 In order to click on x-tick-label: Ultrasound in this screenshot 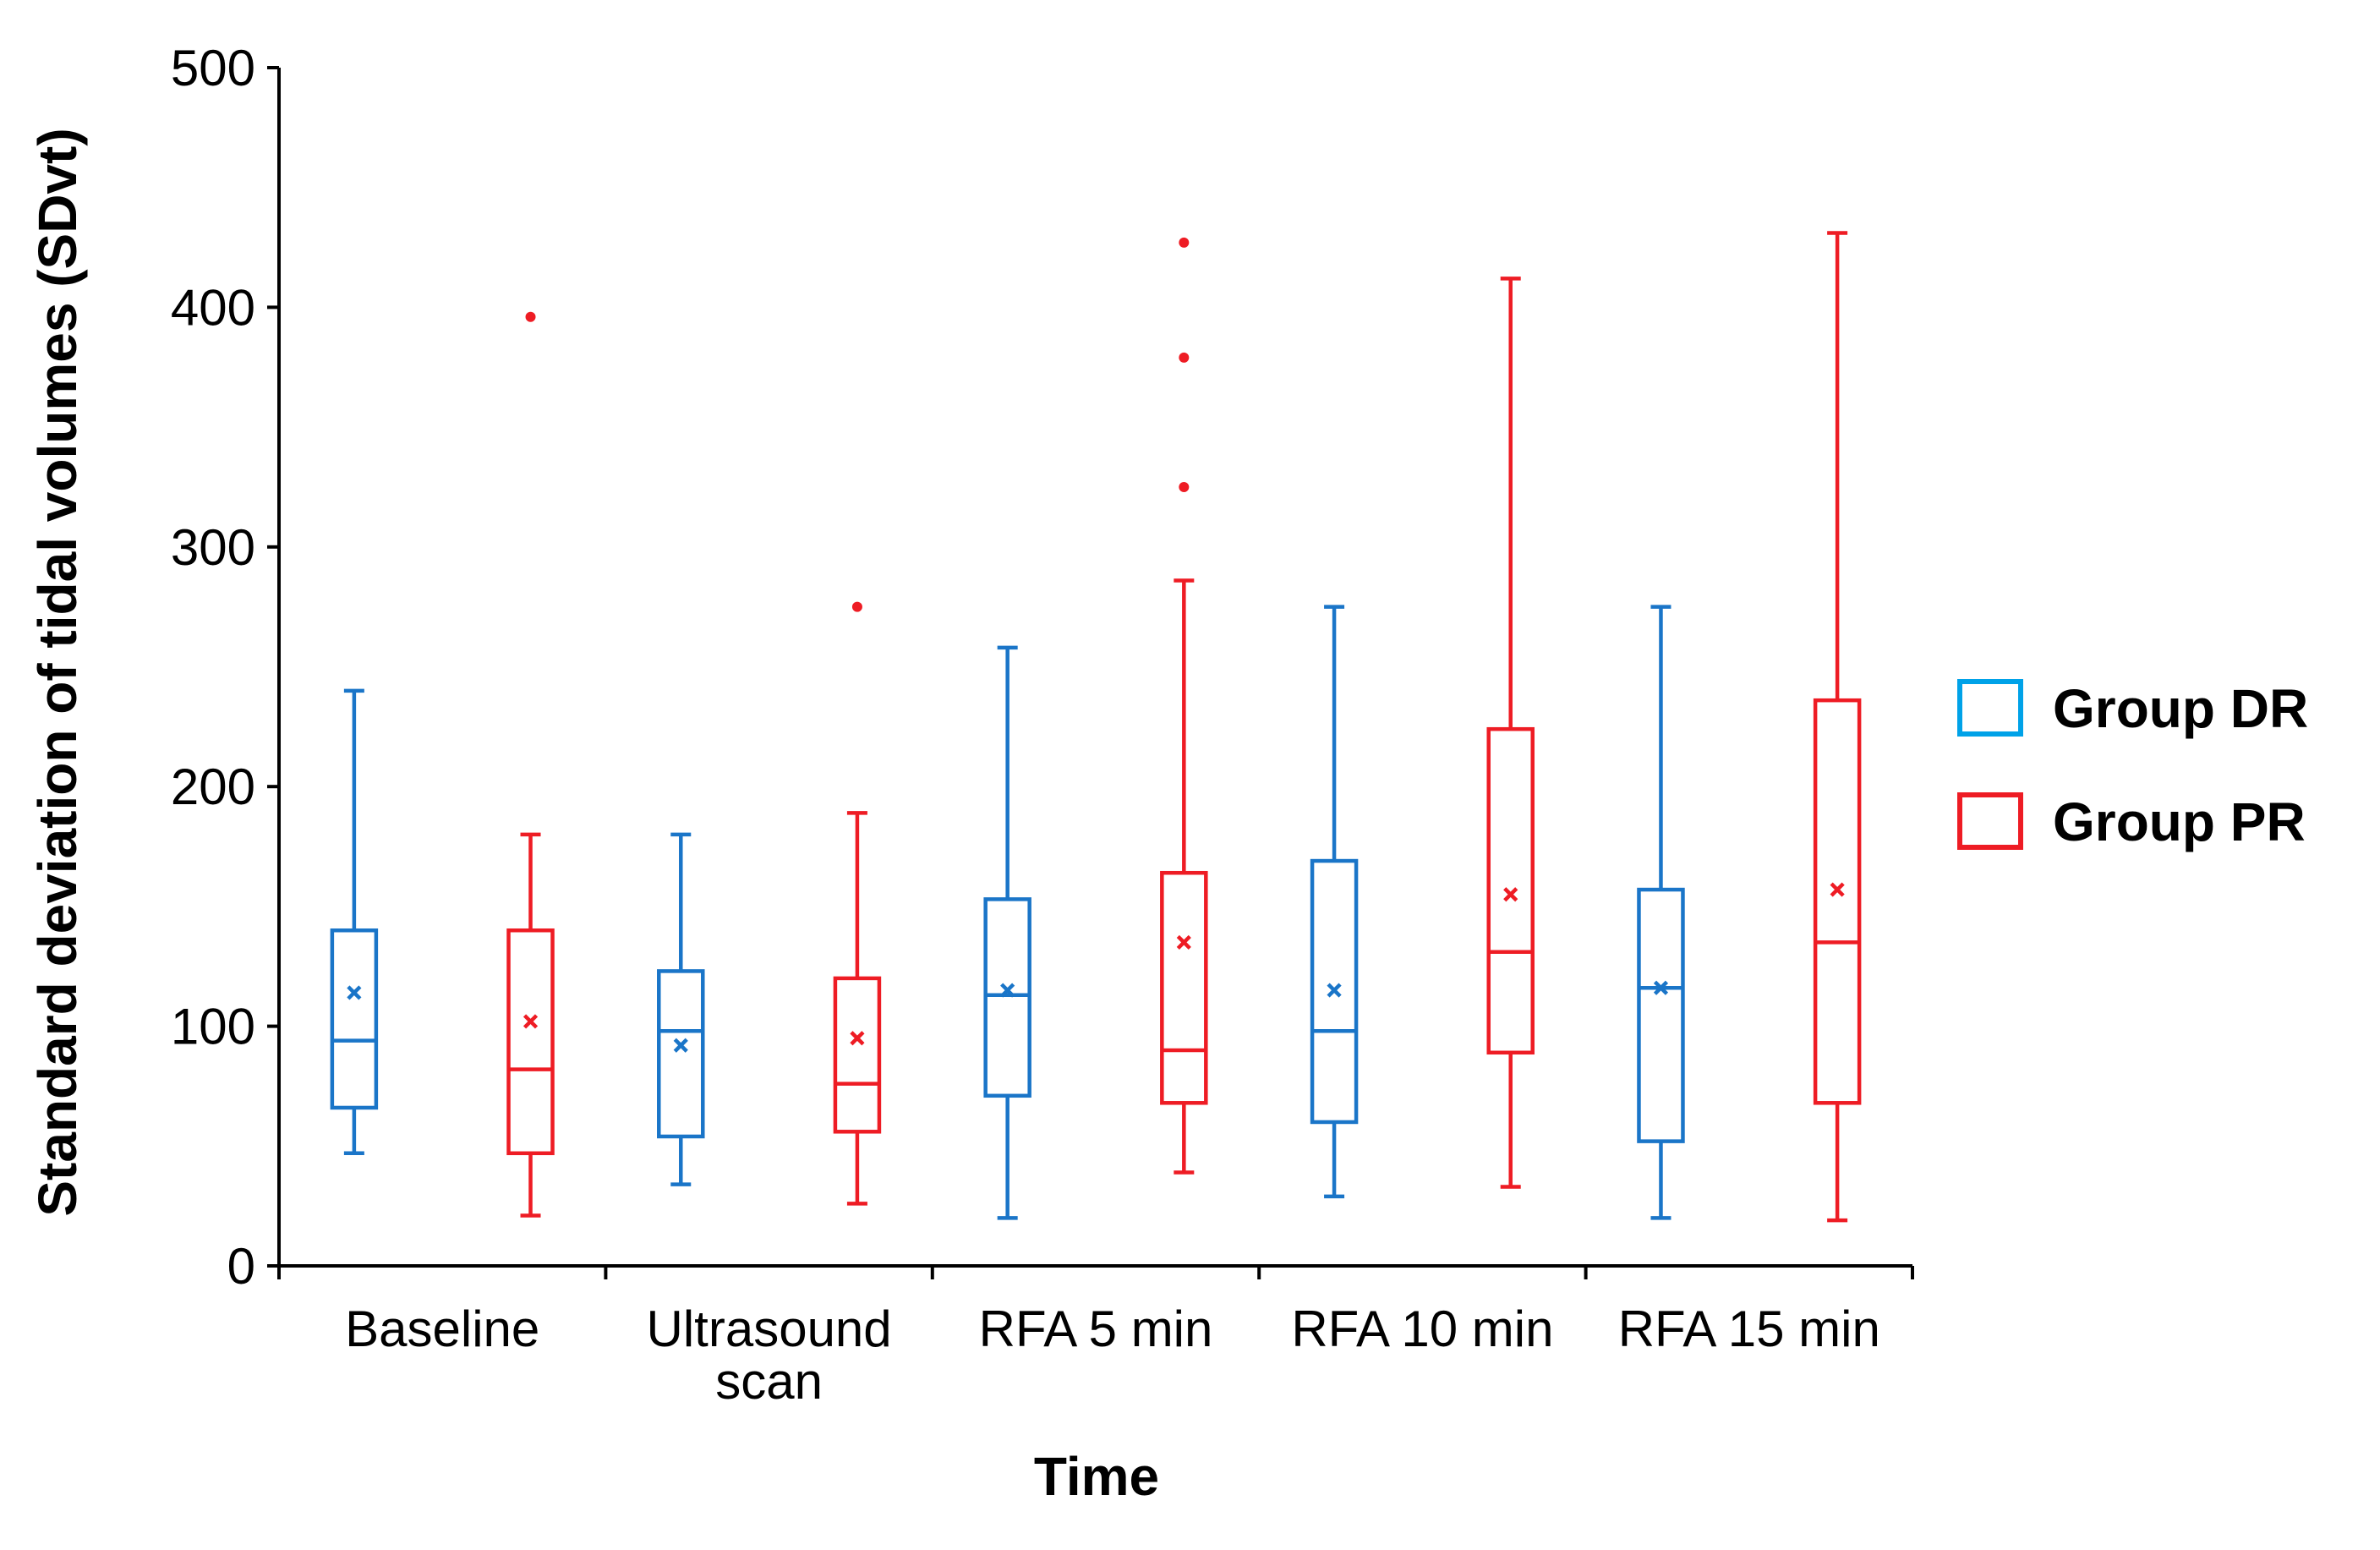, I will do `click(769, 1329)`.